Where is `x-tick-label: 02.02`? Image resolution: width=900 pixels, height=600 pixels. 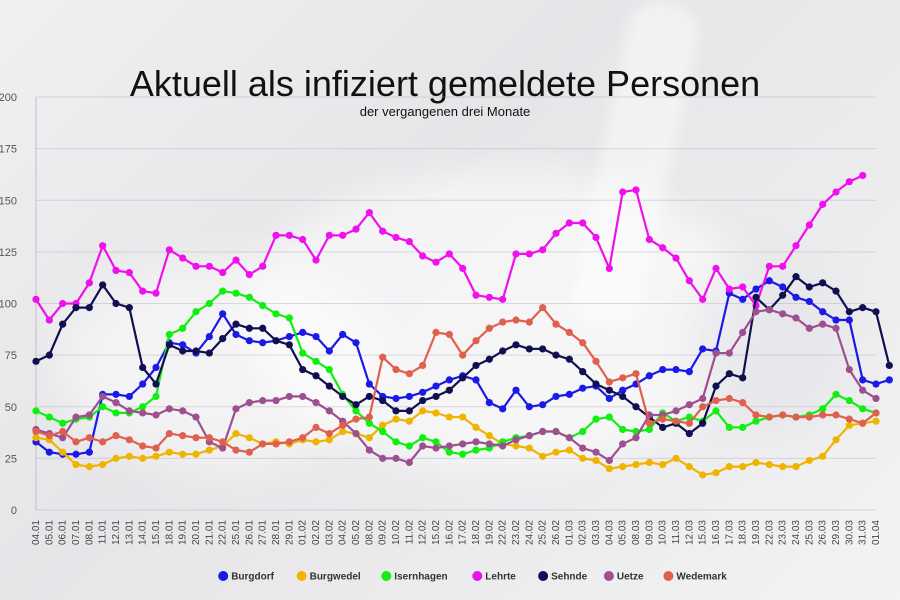
x-tick-label: 02.02 is located at coordinates (316, 532).